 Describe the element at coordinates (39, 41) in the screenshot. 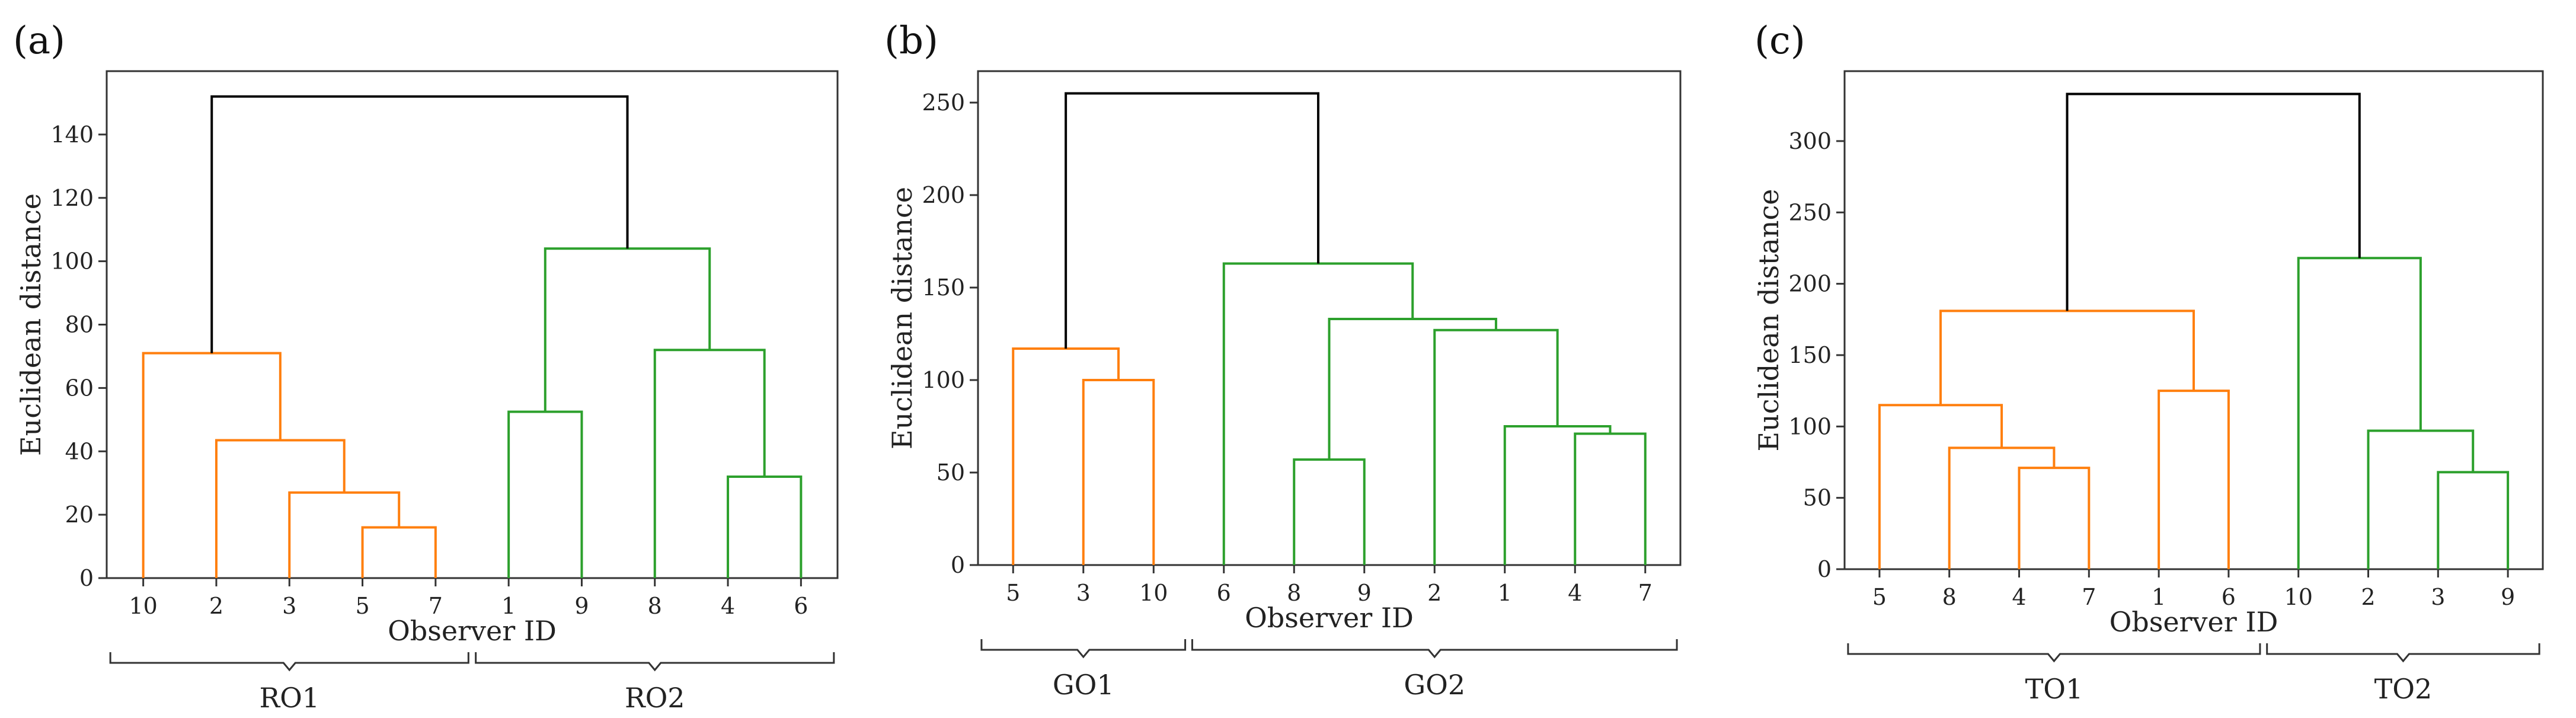

I see `panel-label: (a)` at that location.